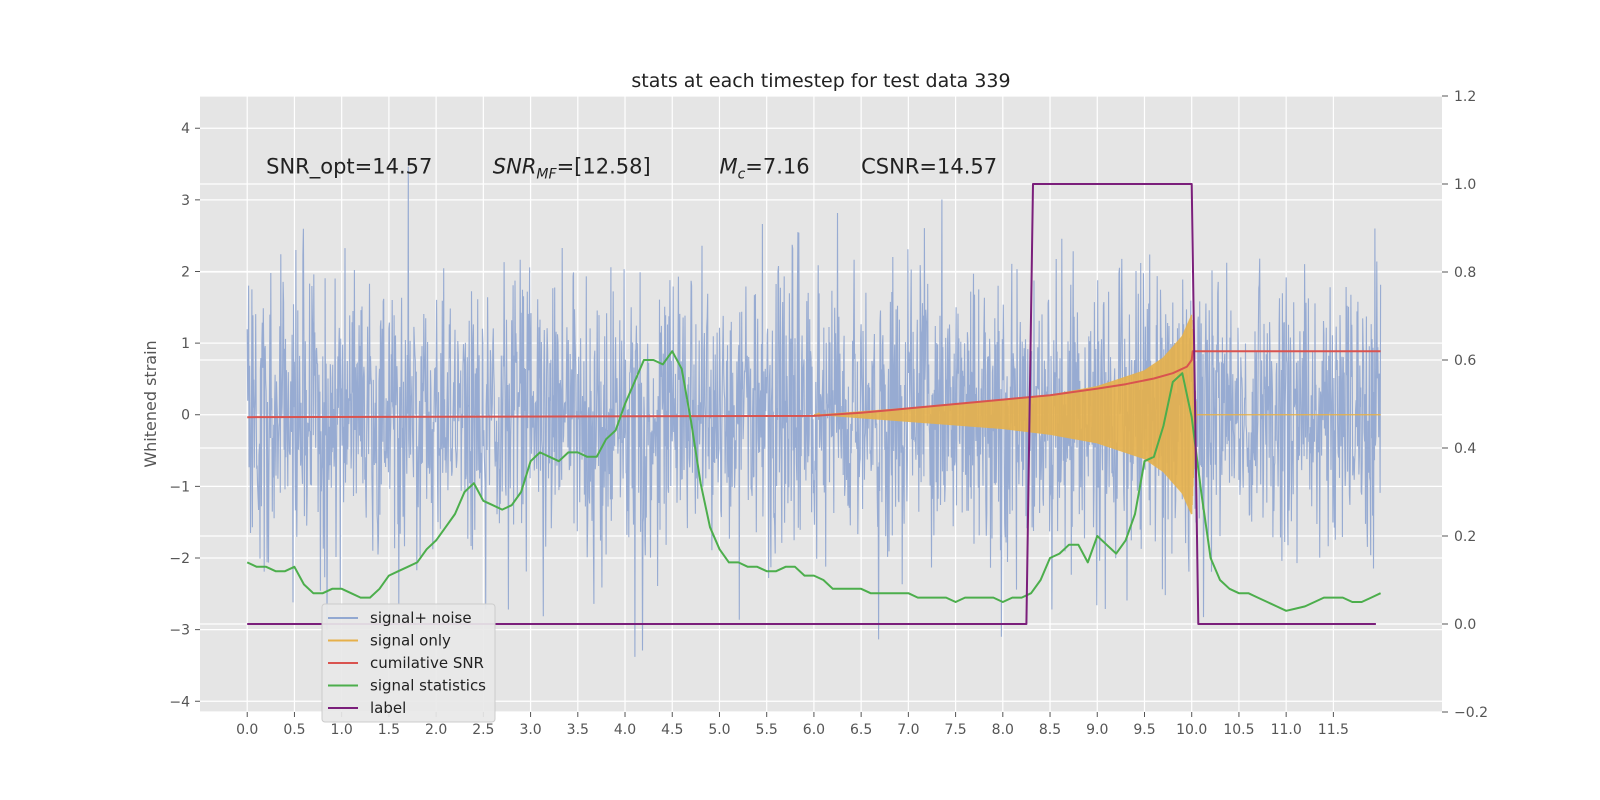 The image size is (1600, 800). I want to click on y2-tick-label: 0.4, so click(1465, 449).